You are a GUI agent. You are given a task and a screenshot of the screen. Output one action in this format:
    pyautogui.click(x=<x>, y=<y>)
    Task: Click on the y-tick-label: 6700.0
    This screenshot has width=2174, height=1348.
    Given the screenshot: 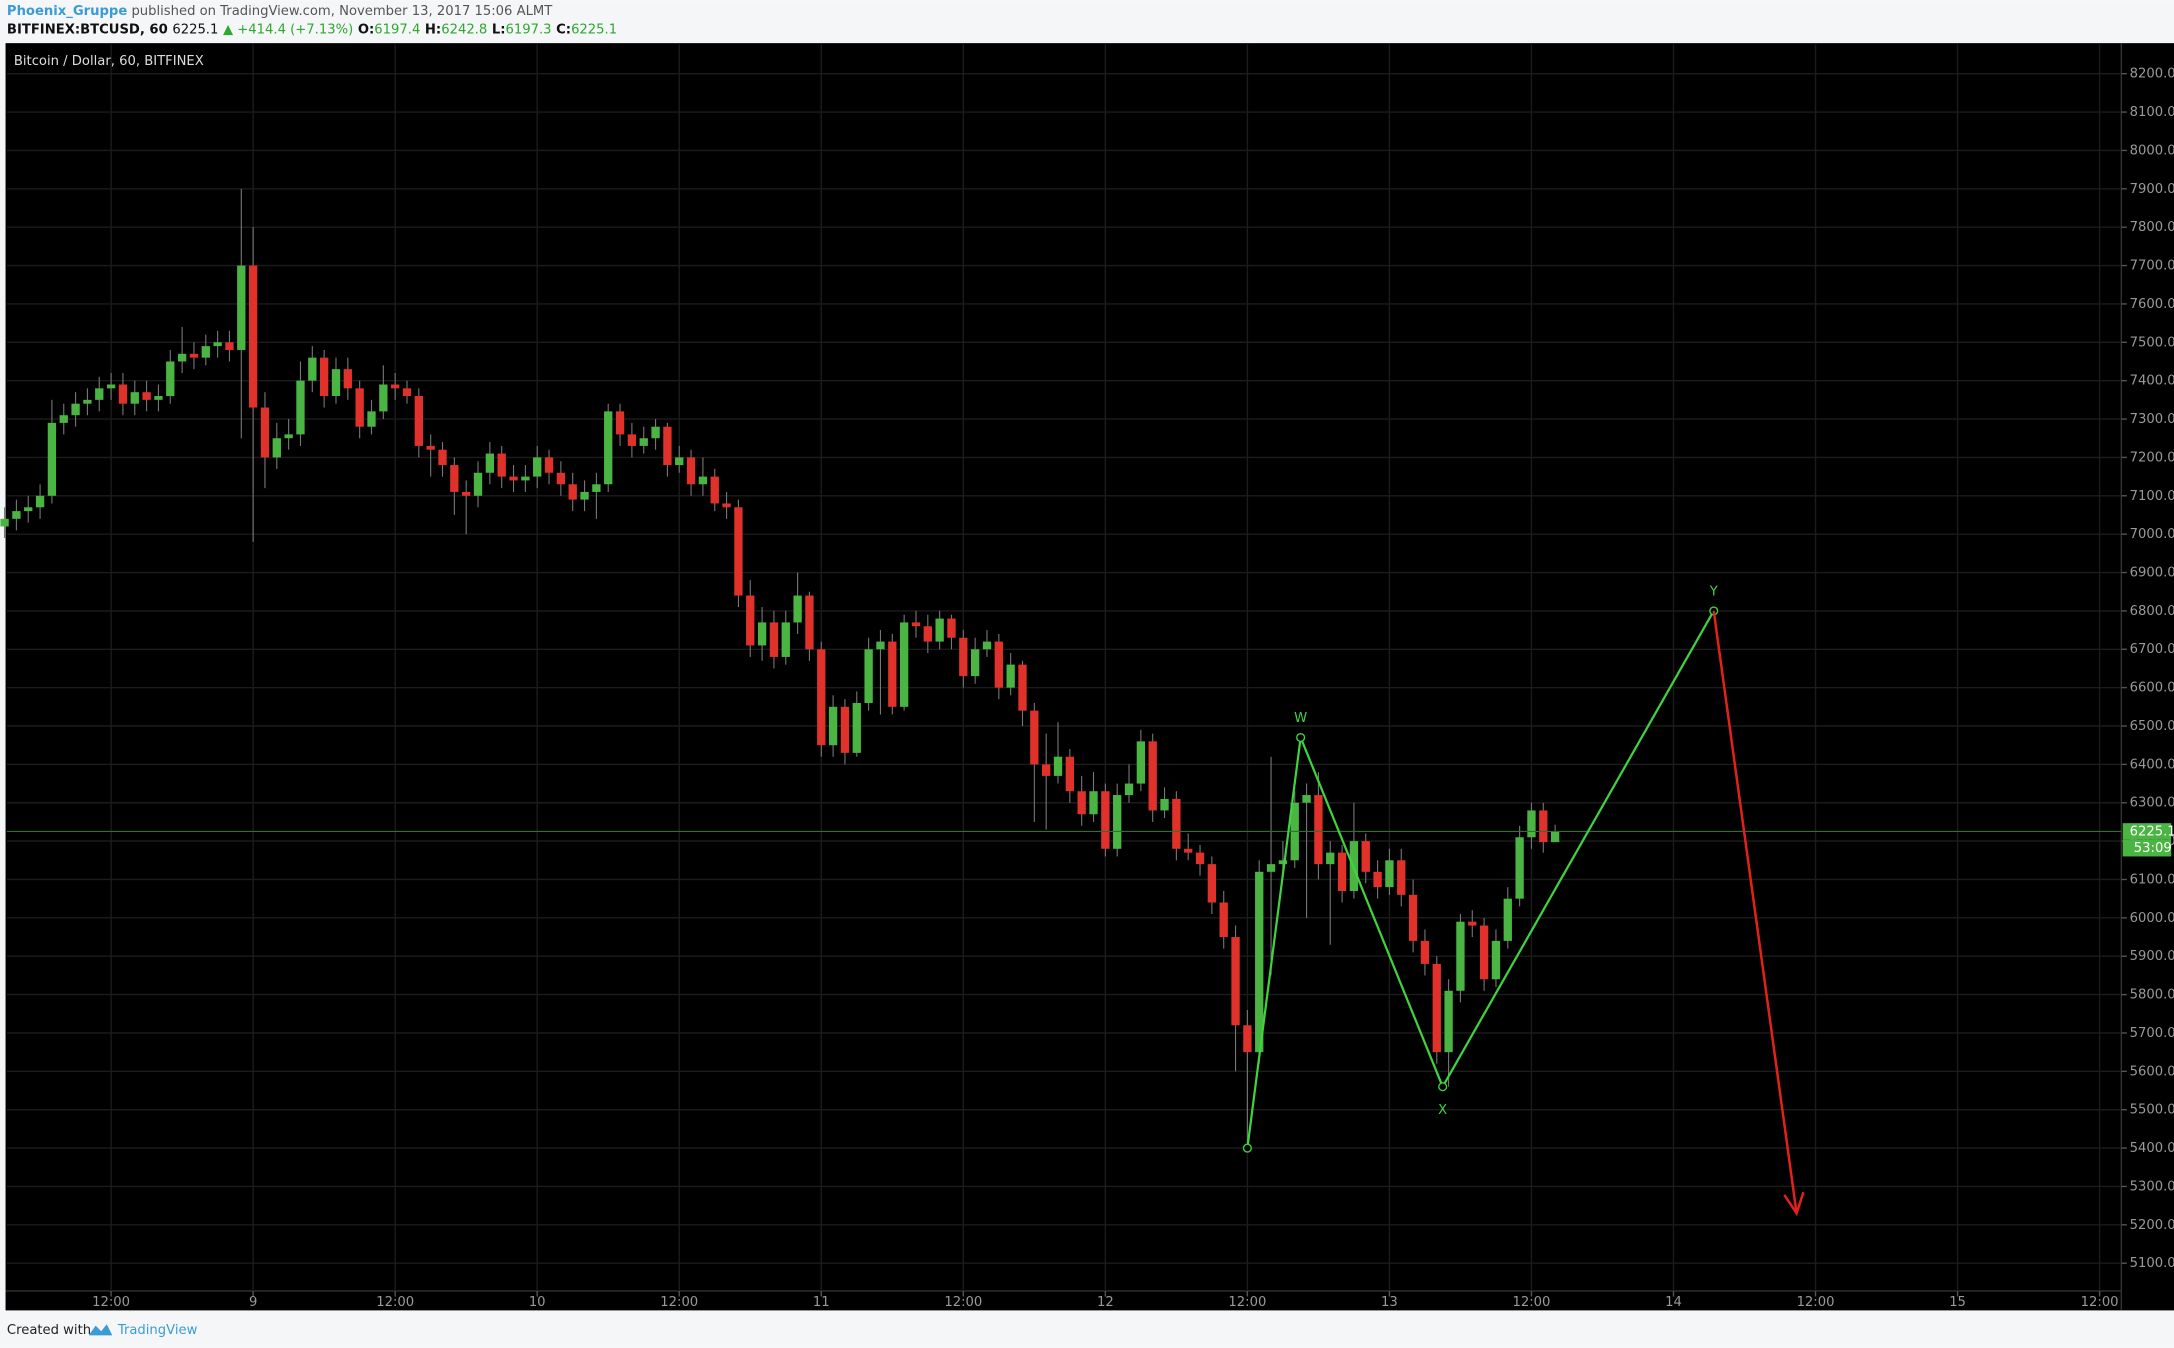 What is the action you would take?
    pyautogui.click(x=2152, y=649)
    